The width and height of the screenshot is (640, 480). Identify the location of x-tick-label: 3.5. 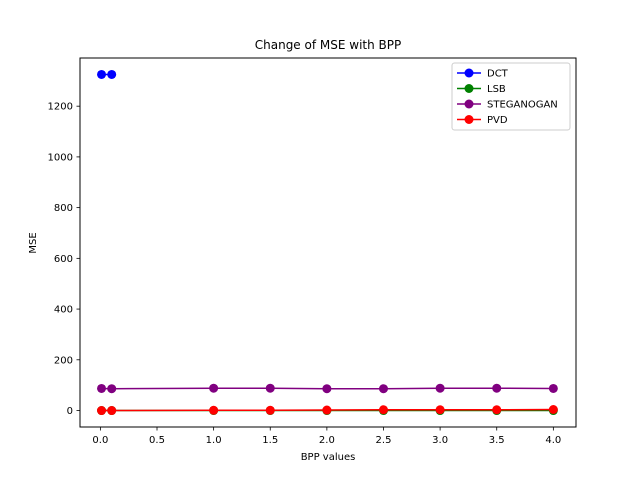
(497, 440).